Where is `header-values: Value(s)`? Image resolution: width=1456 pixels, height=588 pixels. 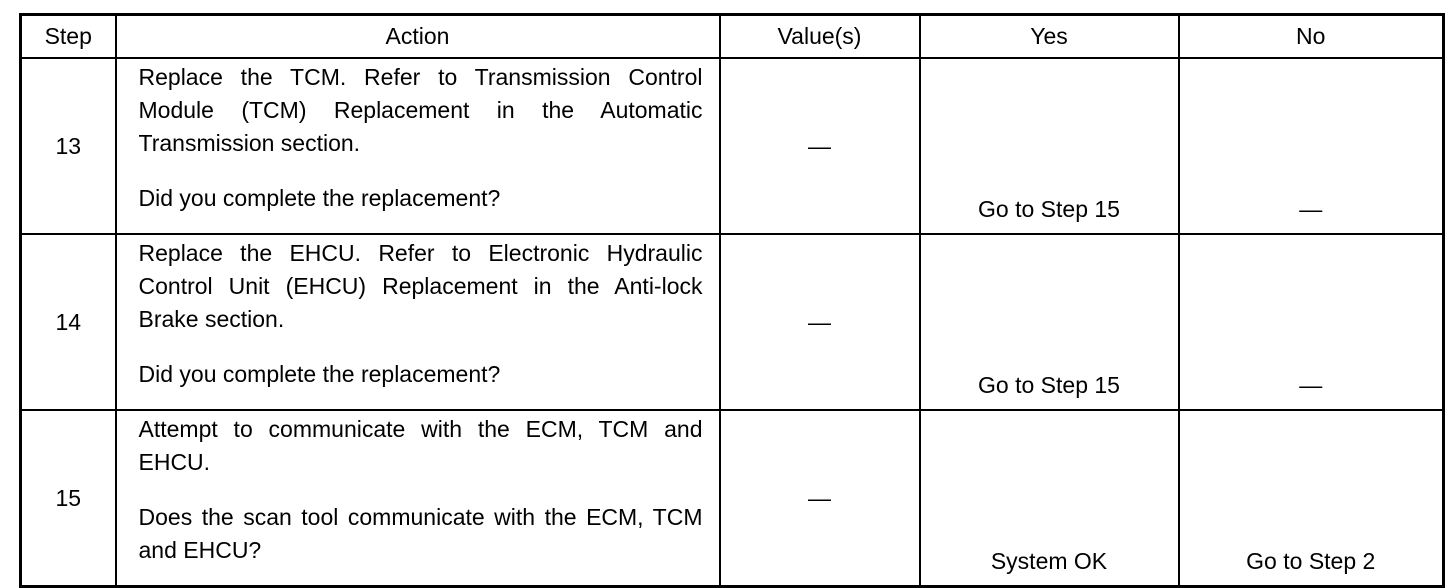
header-values: Value(s) is located at coordinates (819, 36).